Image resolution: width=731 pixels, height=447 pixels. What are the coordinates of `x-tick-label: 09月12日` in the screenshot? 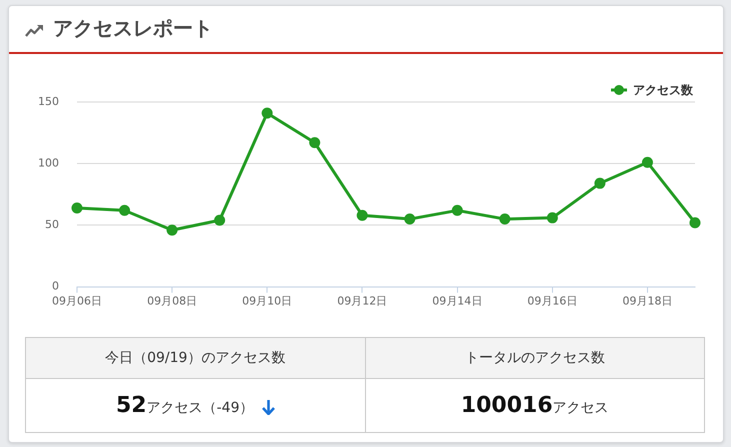 It's located at (362, 301).